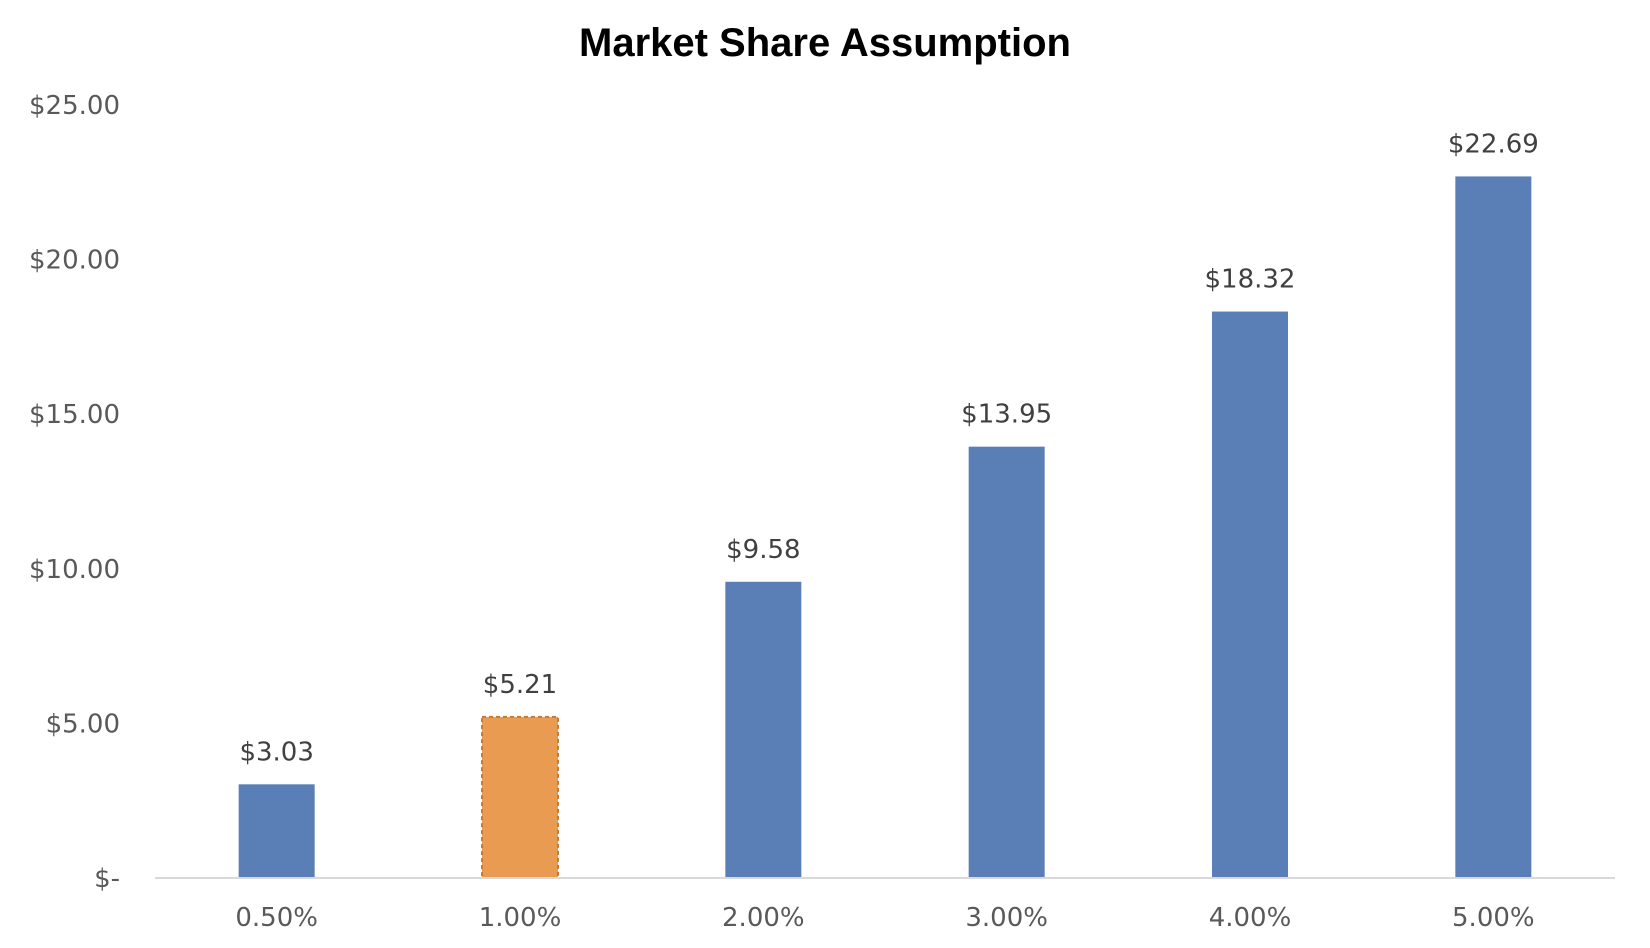 The width and height of the screenshot is (1650, 948). I want to click on data-label: $22.69, so click(1493, 144).